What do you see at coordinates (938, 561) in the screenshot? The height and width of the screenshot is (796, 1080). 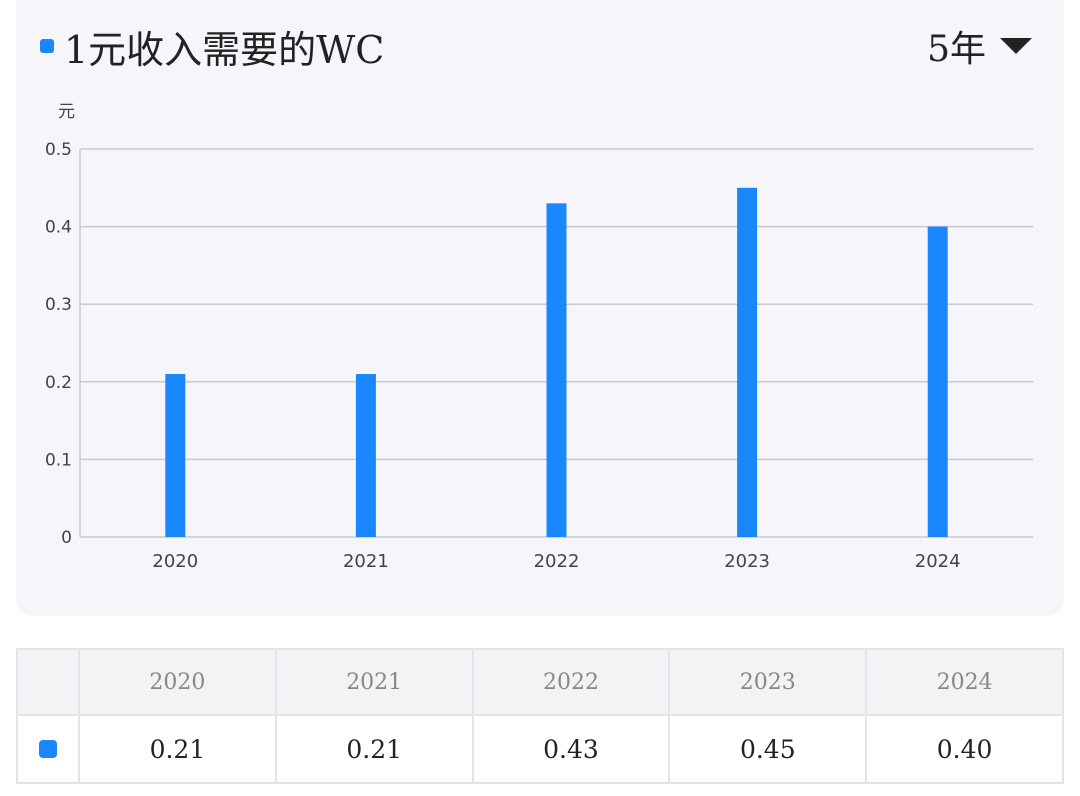 I see `x-tick-label: 2024` at bounding box center [938, 561].